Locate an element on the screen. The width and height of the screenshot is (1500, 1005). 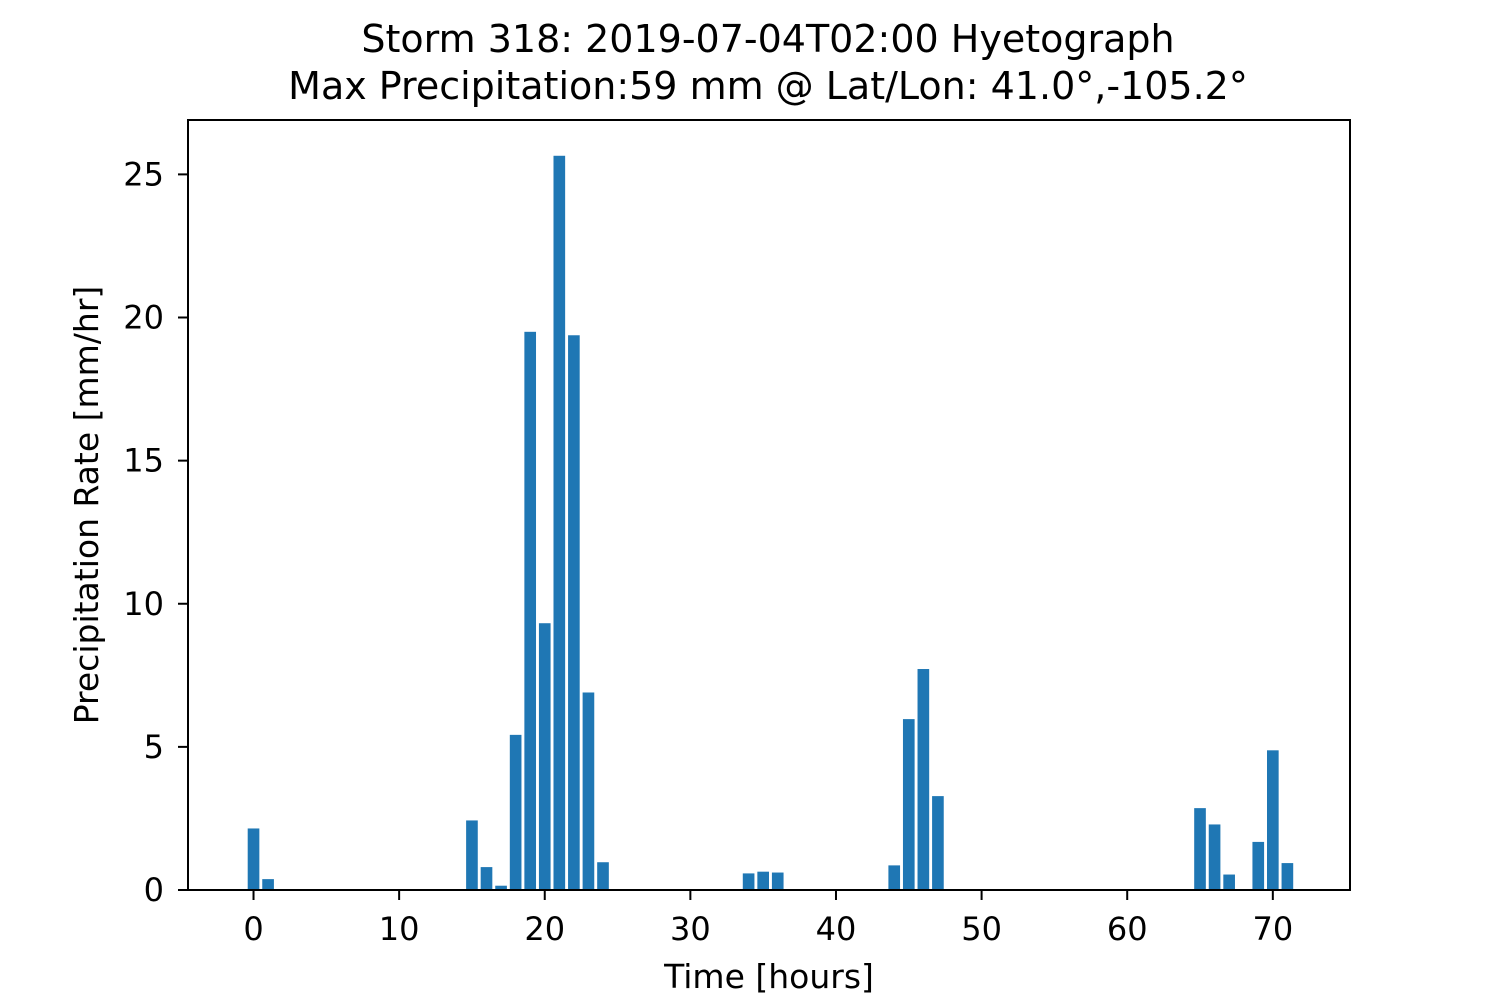
y-tick-label: 25 is located at coordinates (143, 174).